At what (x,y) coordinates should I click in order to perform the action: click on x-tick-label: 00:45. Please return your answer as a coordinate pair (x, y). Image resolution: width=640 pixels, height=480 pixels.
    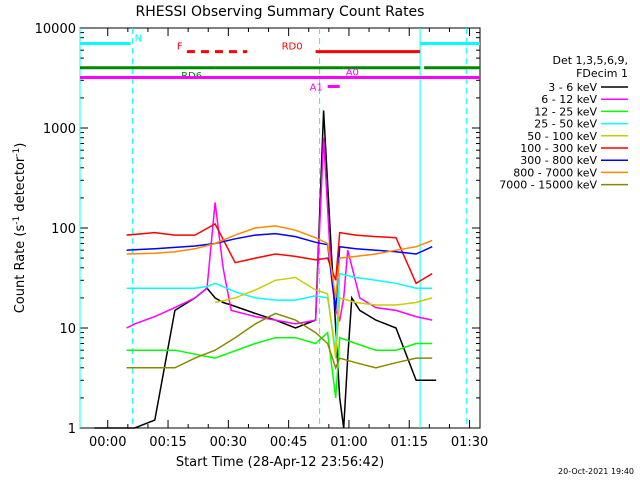
    Looking at the image, I should click on (288, 442).